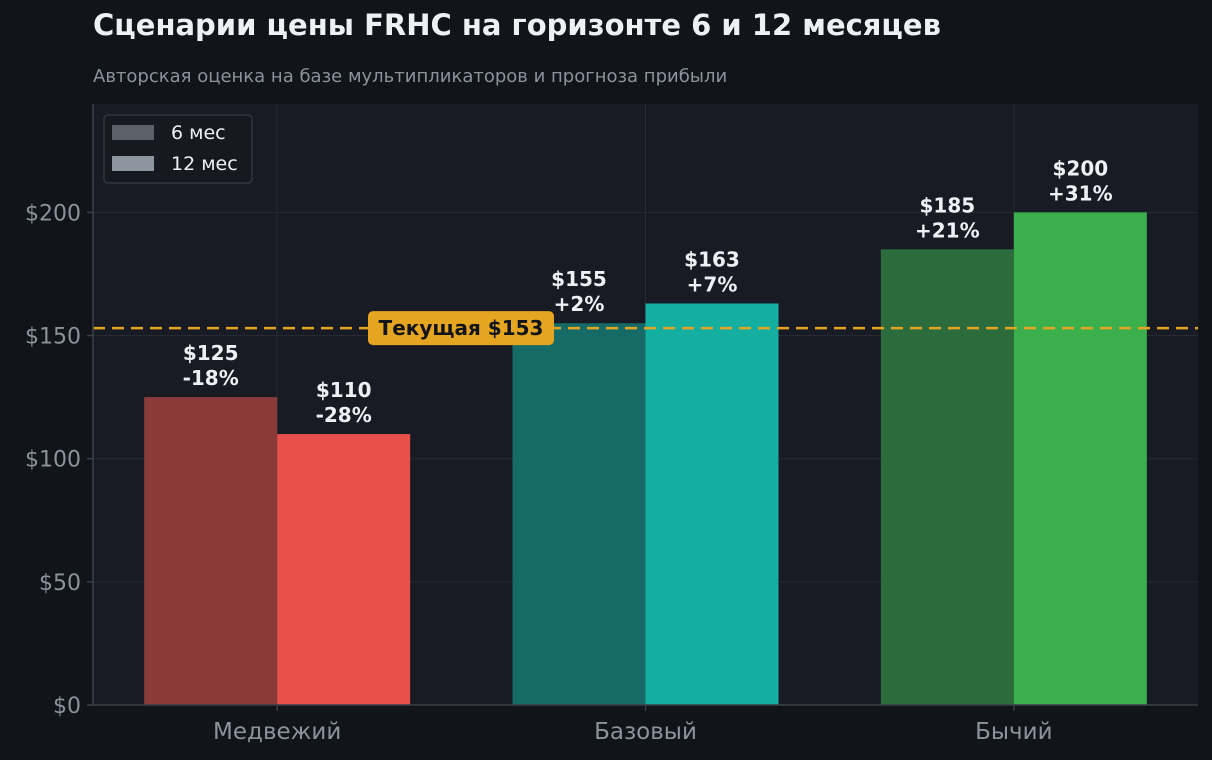  What do you see at coordinates (712, 260) in the screenshot?
I see `data-label: $163` at bounding box center [712, 260].